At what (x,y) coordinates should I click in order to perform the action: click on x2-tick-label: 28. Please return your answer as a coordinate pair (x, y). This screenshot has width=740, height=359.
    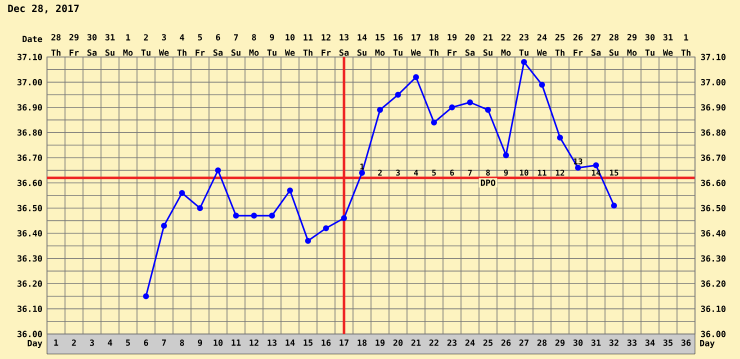
    Looking at the image, I should click on (614, 37).